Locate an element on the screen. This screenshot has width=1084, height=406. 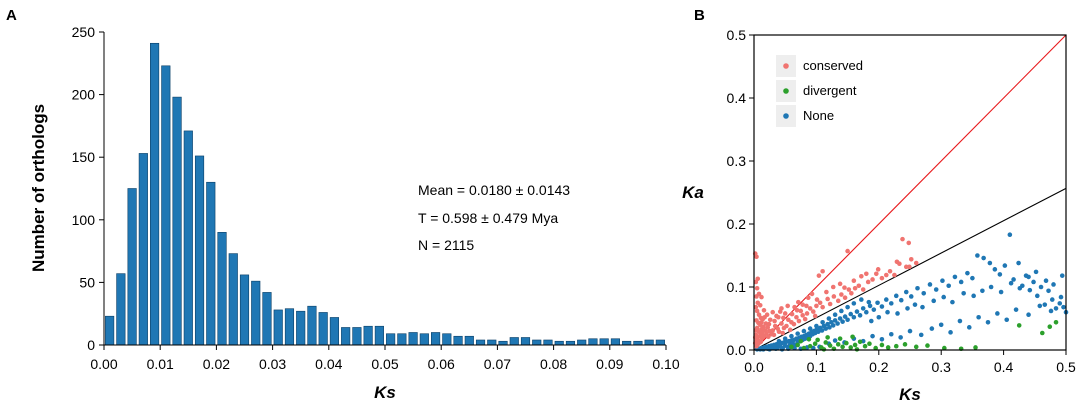
histogram-x-tick-label: 0.08 is located at coordinates (553, 364).